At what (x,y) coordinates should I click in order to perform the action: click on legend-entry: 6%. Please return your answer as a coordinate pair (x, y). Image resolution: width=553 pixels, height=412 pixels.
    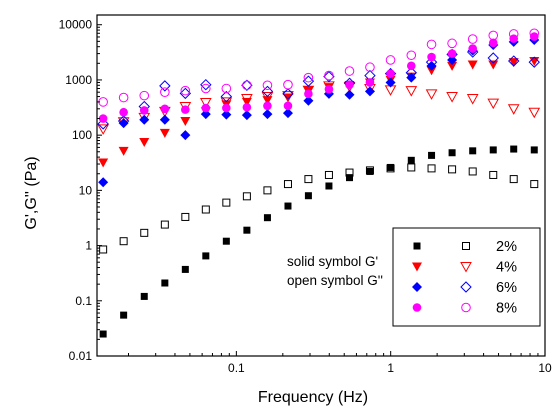
    Looking at the image, I should click on (464, 288).